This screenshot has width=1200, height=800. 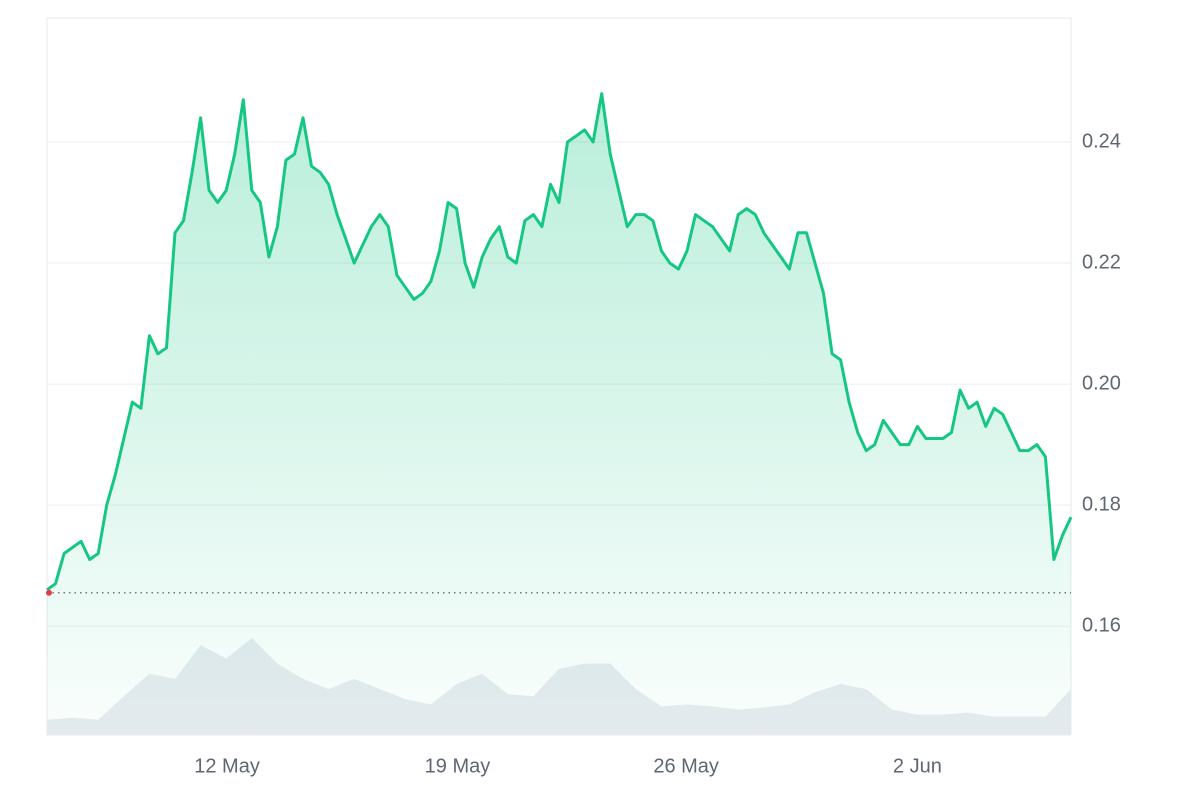 What do you see at coordinates (1101, 262) in the screenshot?
I see `y-tick-label: 0.22` at bounding box center [1101, 262].